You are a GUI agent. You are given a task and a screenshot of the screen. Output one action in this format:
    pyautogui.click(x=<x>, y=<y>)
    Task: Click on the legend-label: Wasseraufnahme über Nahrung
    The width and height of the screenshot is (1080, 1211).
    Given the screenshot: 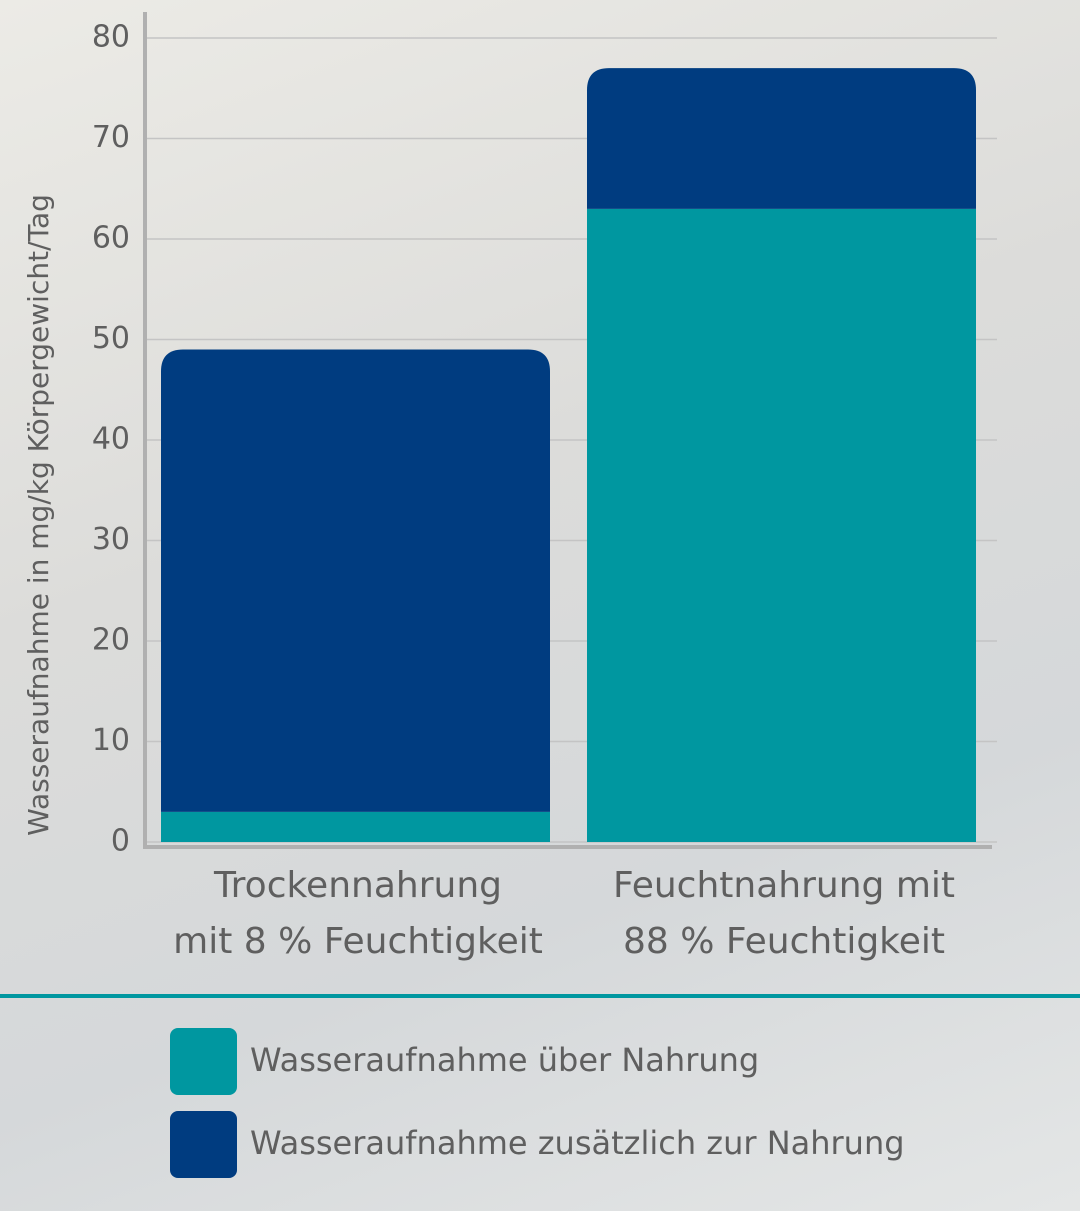 What is the action you would take?
    pyautogui.click(x=504, y=1060)
    